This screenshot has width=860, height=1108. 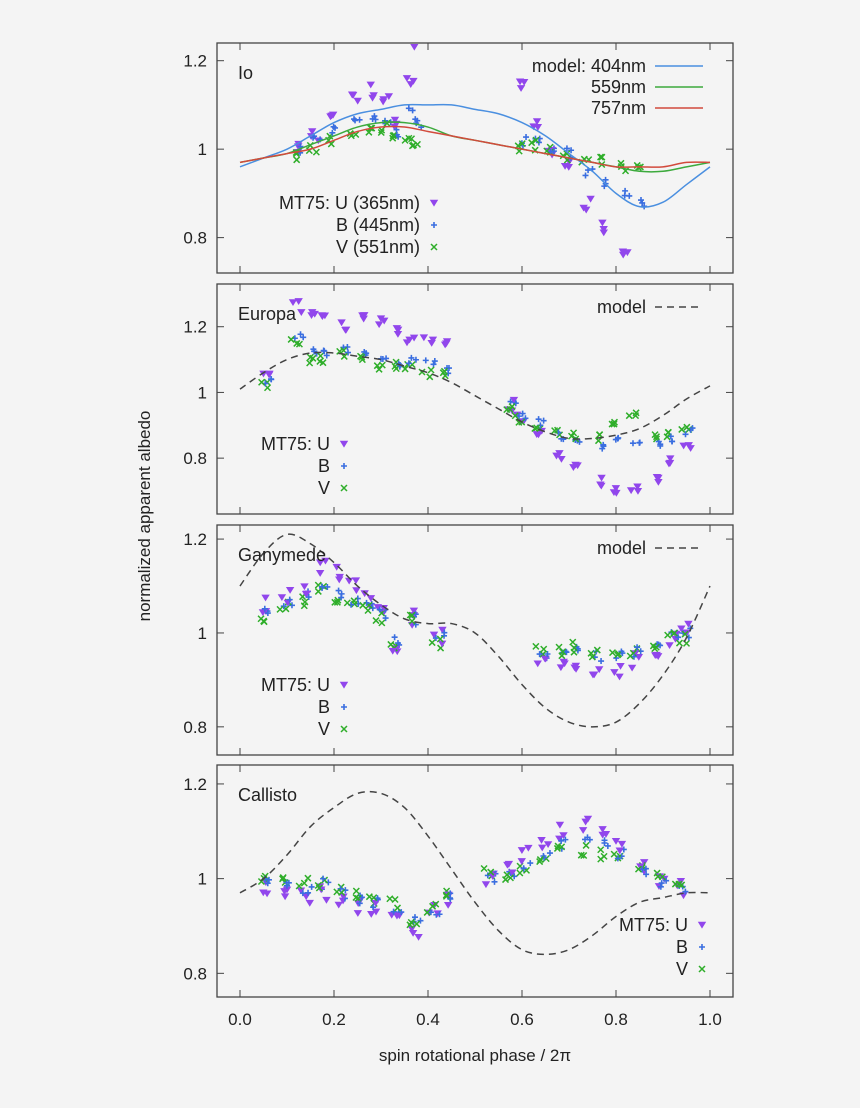 I want to click on panel-frame, so click(x=475, y=640).